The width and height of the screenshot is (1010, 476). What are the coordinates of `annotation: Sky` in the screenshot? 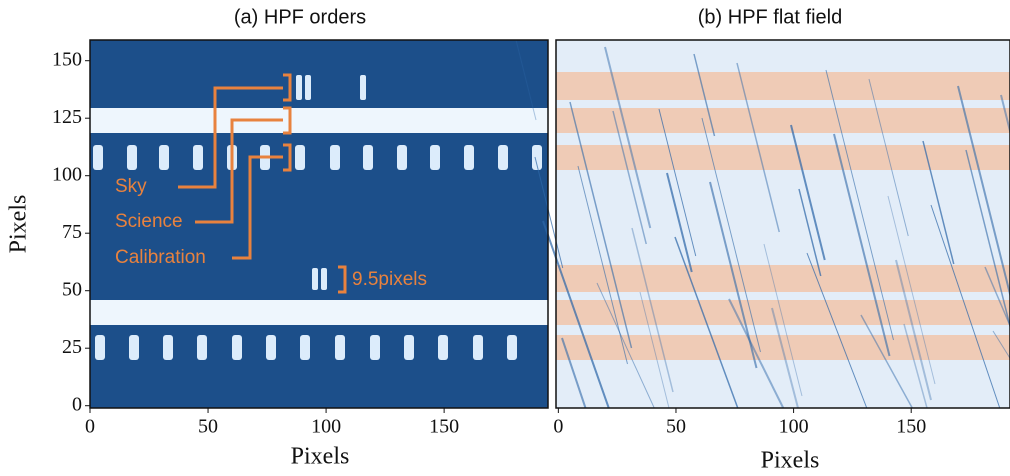 It's located at (131, 186).